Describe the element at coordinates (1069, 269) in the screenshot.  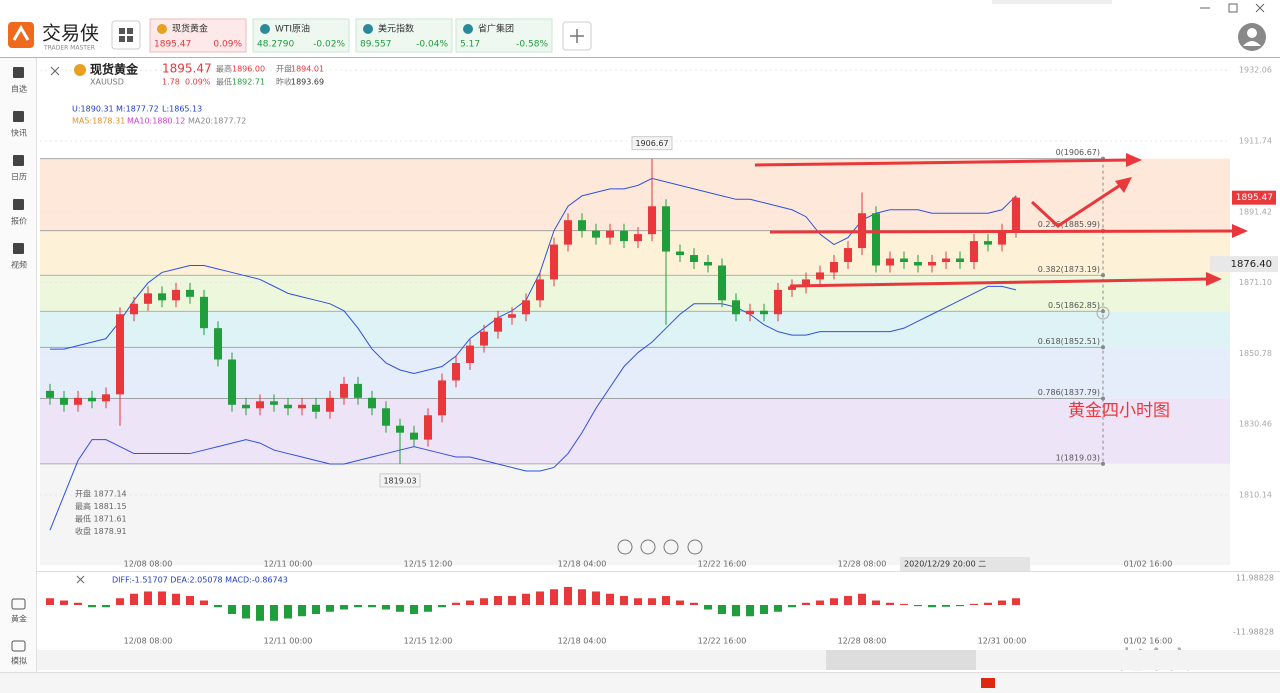
I see `fib-label: 0.382(1873.19)` at that location.